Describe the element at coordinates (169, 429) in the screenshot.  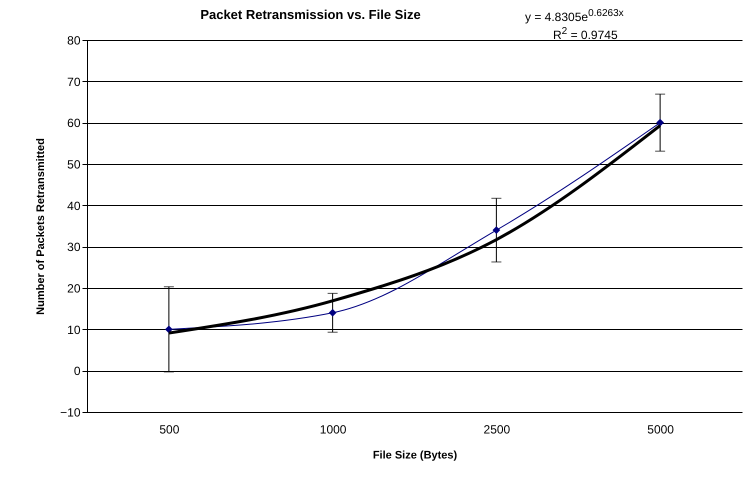
I see `x-tick-label: 500` at that location.